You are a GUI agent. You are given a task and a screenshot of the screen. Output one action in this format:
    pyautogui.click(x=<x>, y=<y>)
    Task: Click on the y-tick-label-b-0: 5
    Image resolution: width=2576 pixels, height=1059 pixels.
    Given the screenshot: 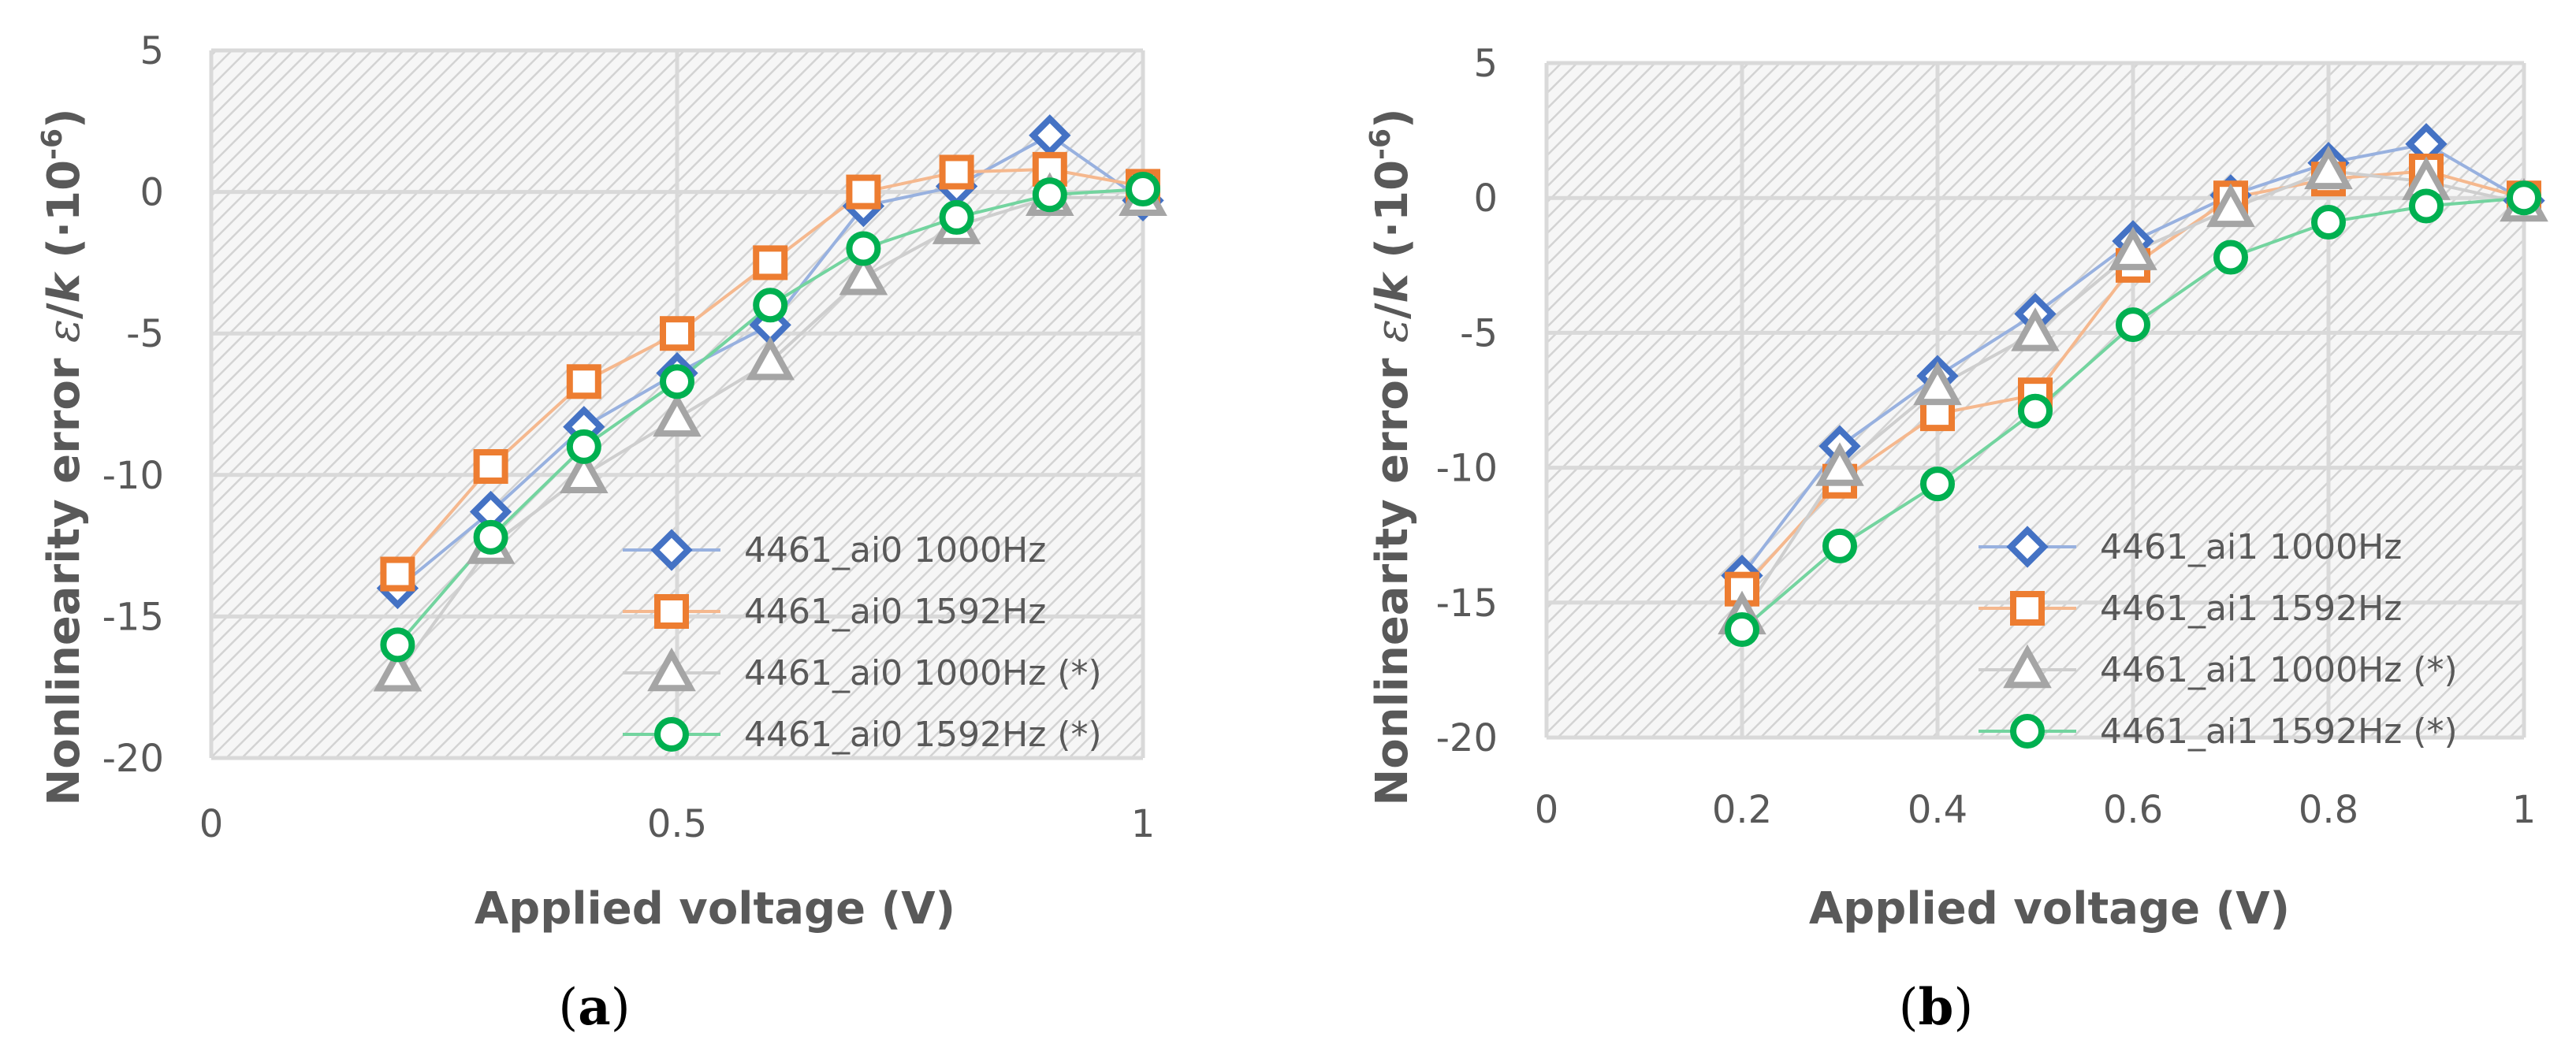 What is the action you would take?
    pyautogui.click(x=1485, y=64)
    